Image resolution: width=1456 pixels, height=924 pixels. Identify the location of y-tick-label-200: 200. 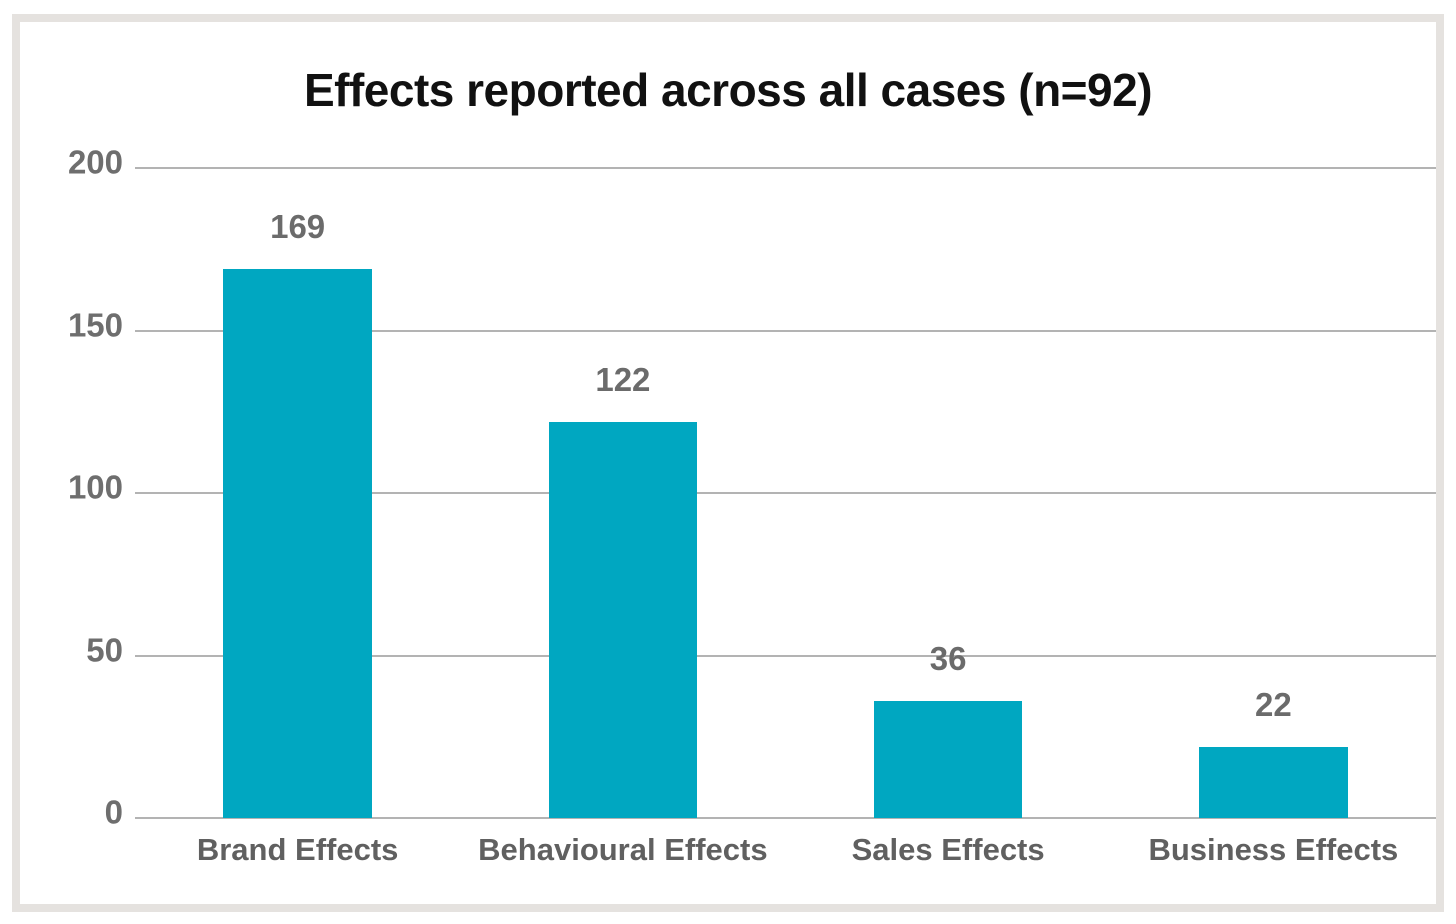
(95, 162).